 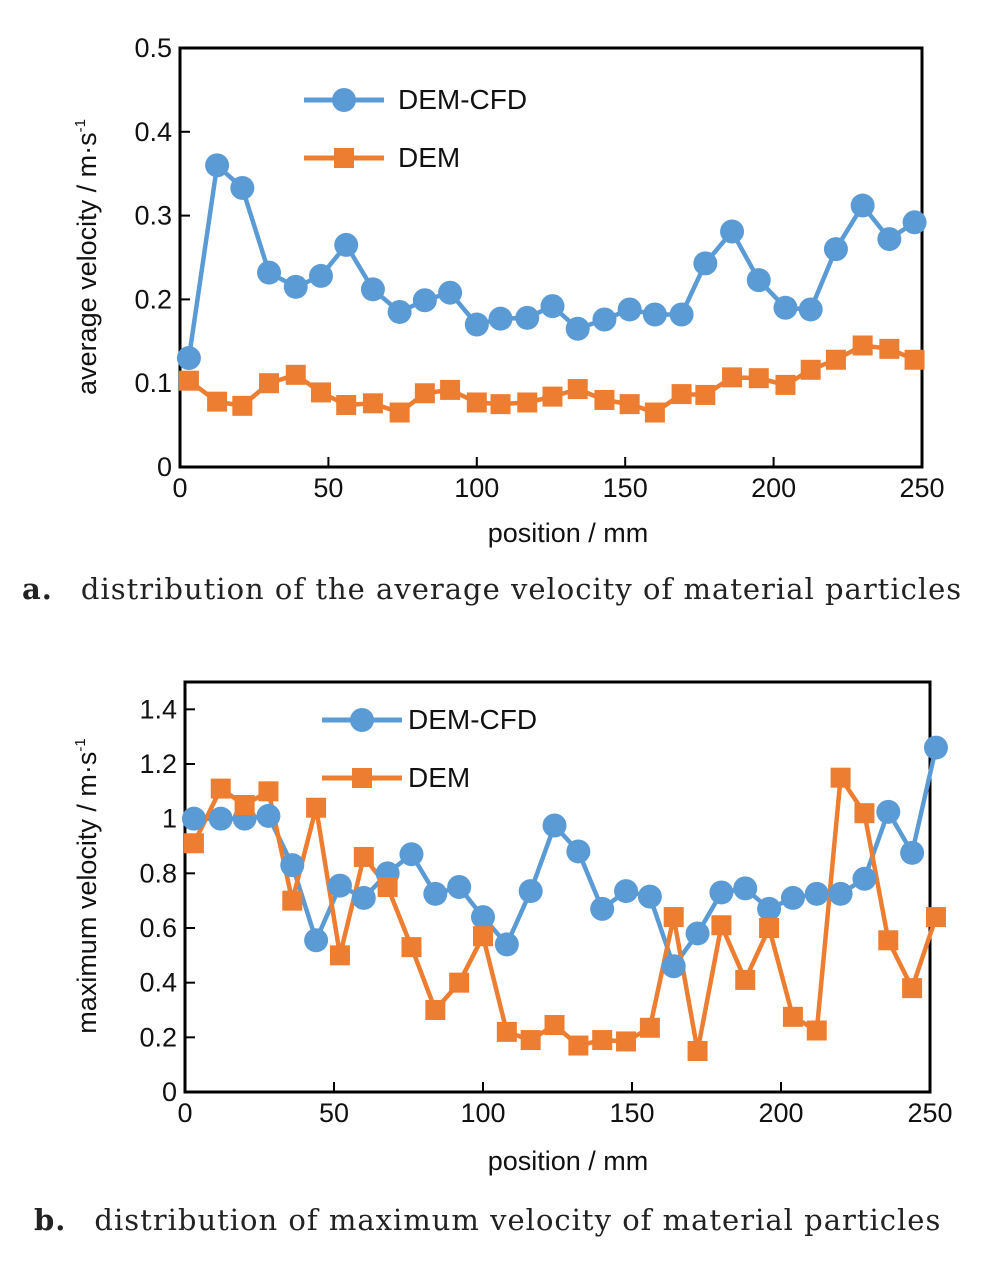 What do you see at coordinates (87, 885) in the screenshot?
I see `y-axis-label: maximum velocity / m·s-1` at bounding box center [87, 885].